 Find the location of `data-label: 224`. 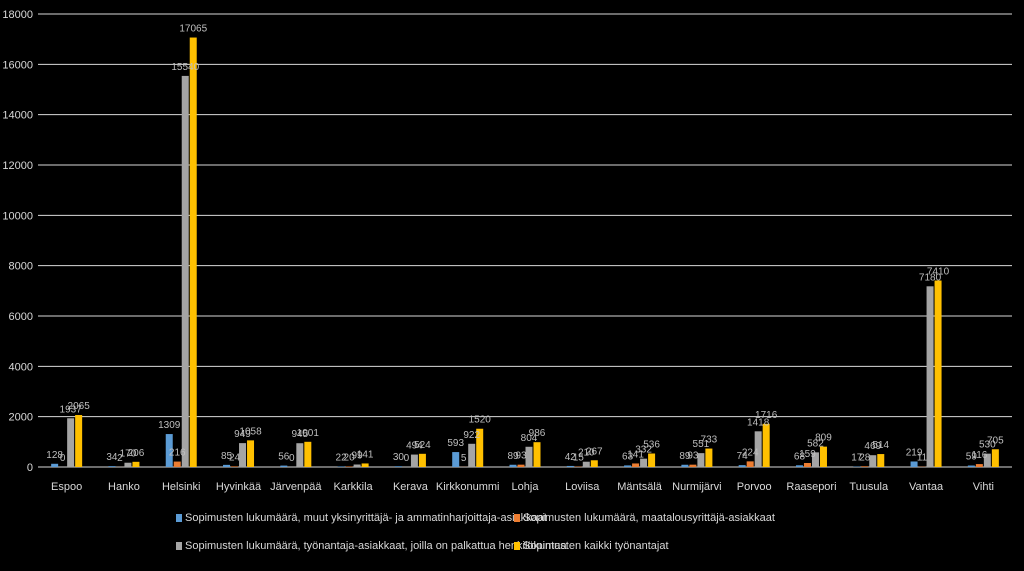

data-label: 224 is located at coordinates (750, 452).